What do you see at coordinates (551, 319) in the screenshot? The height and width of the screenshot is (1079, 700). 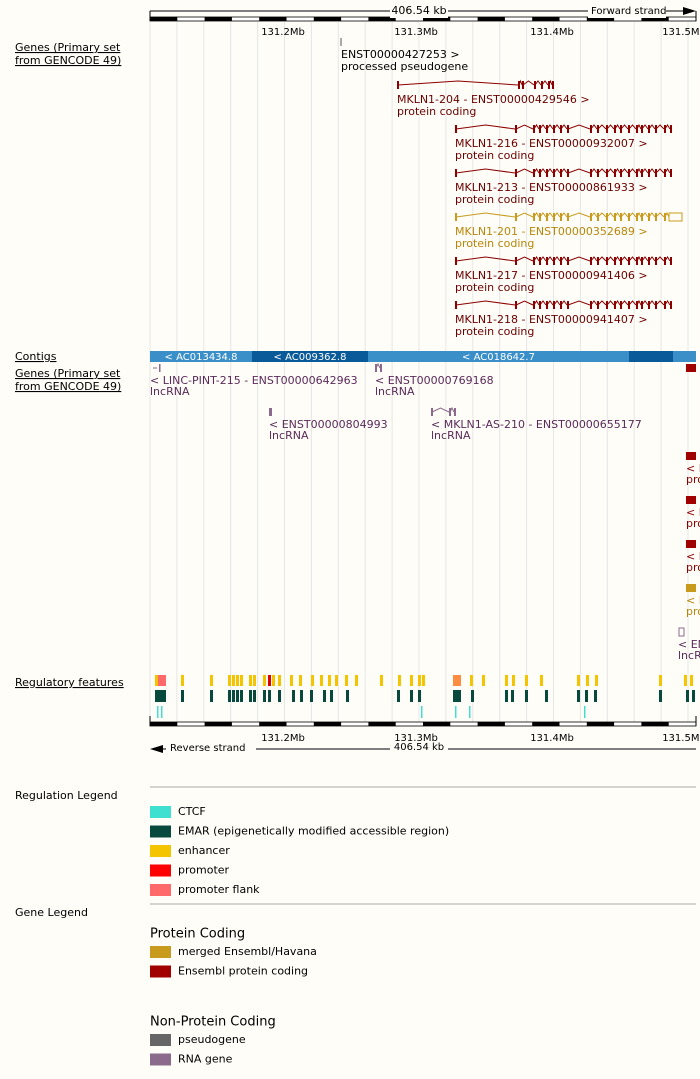 I see `transcript-name: MKLN1-218 - ENST00000941407 >` at bounding box center [551, 319].